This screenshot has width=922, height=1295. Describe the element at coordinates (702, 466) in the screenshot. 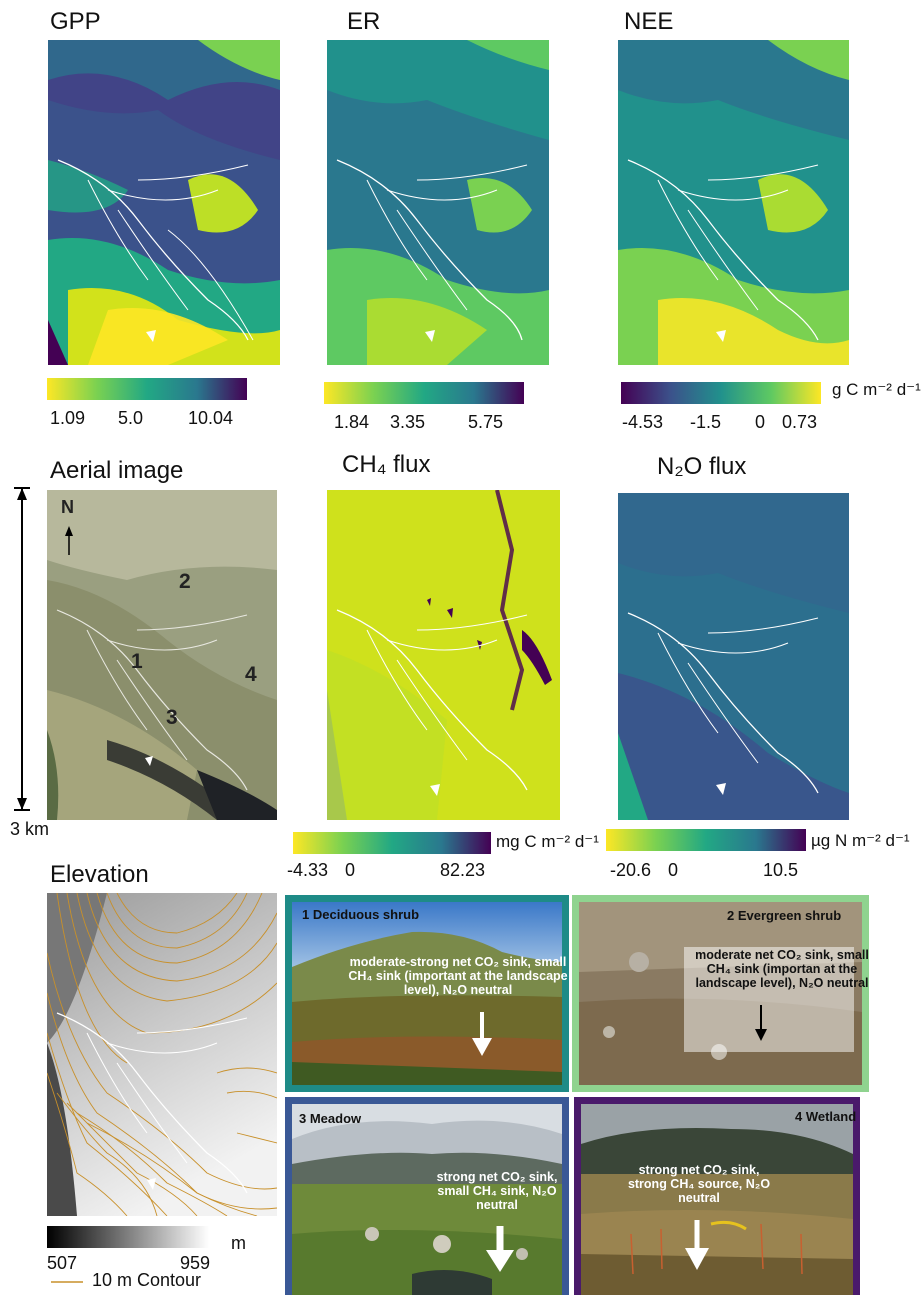

I see `n2o-title: N₂O flux` at that location.